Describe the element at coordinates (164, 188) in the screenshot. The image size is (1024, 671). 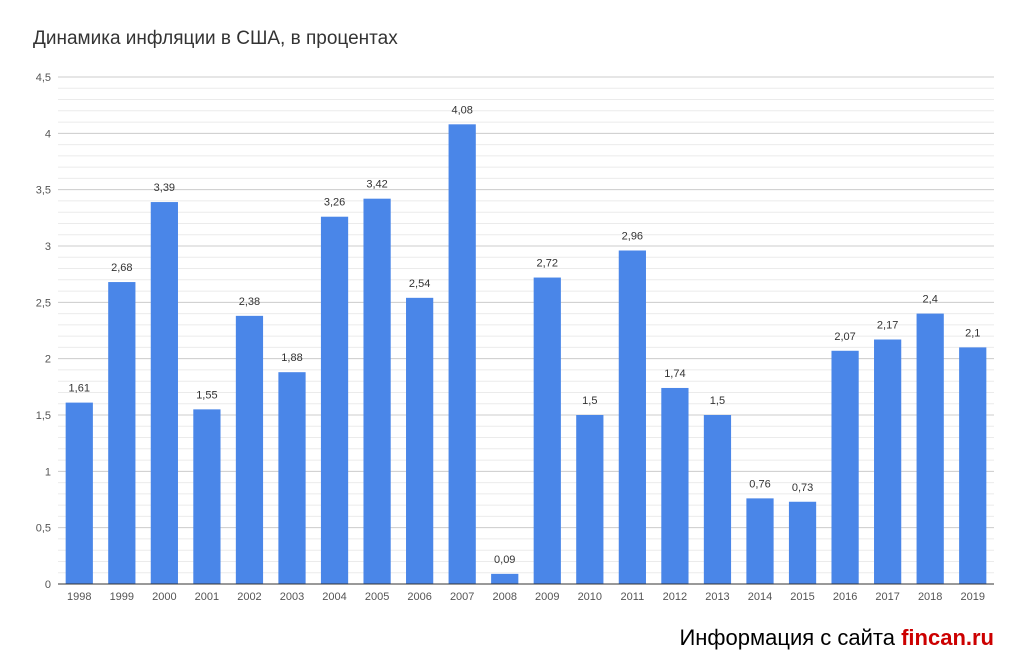
I see `data-label-2000: 3,39` at that location.